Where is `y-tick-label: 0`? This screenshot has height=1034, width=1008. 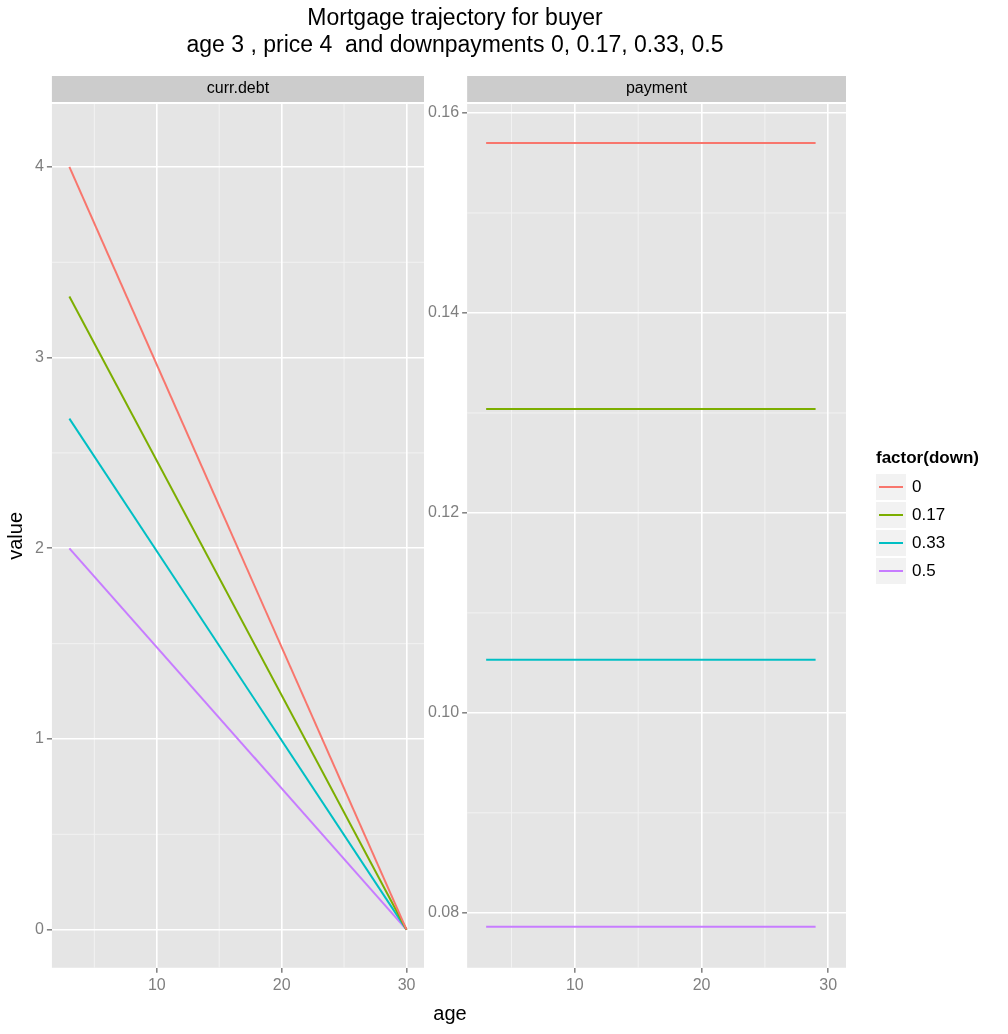 y-tick-label: 0 is located at coordinates (39, 929).